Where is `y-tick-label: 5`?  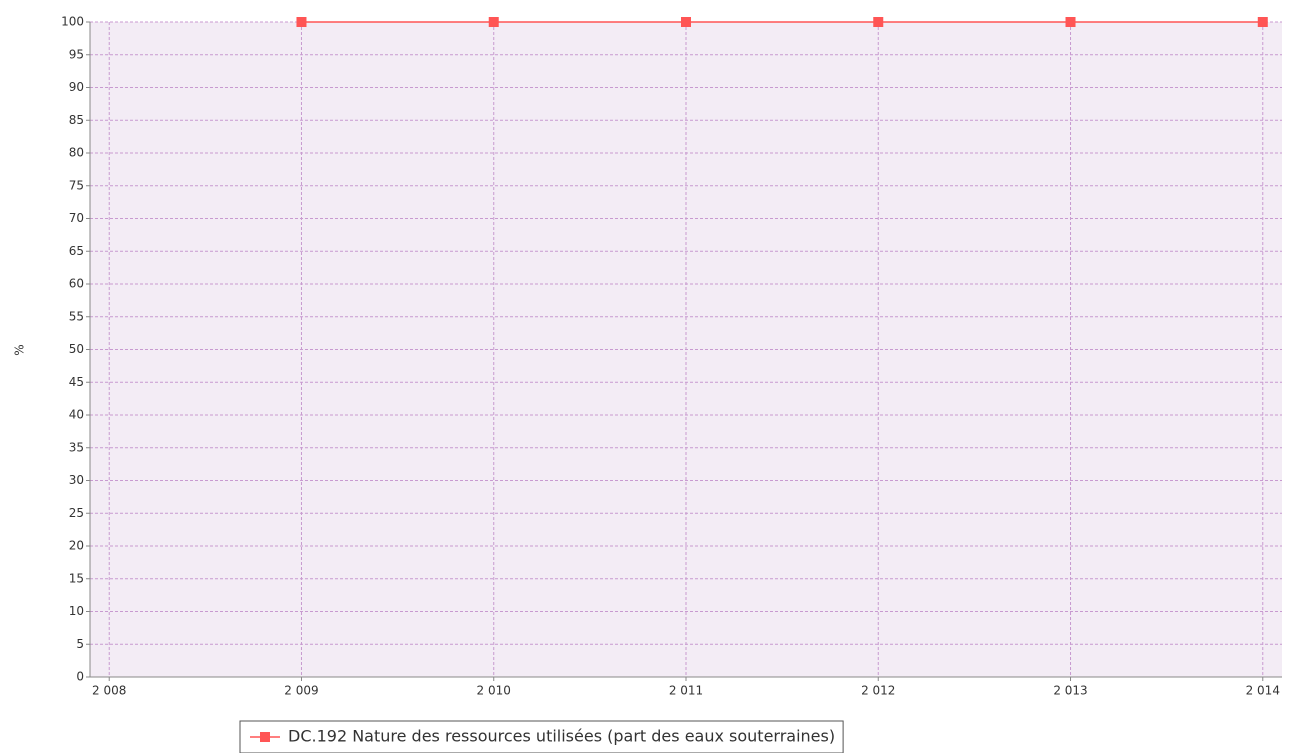
y-tick-label: 5 is located at coordinates (80, 644).